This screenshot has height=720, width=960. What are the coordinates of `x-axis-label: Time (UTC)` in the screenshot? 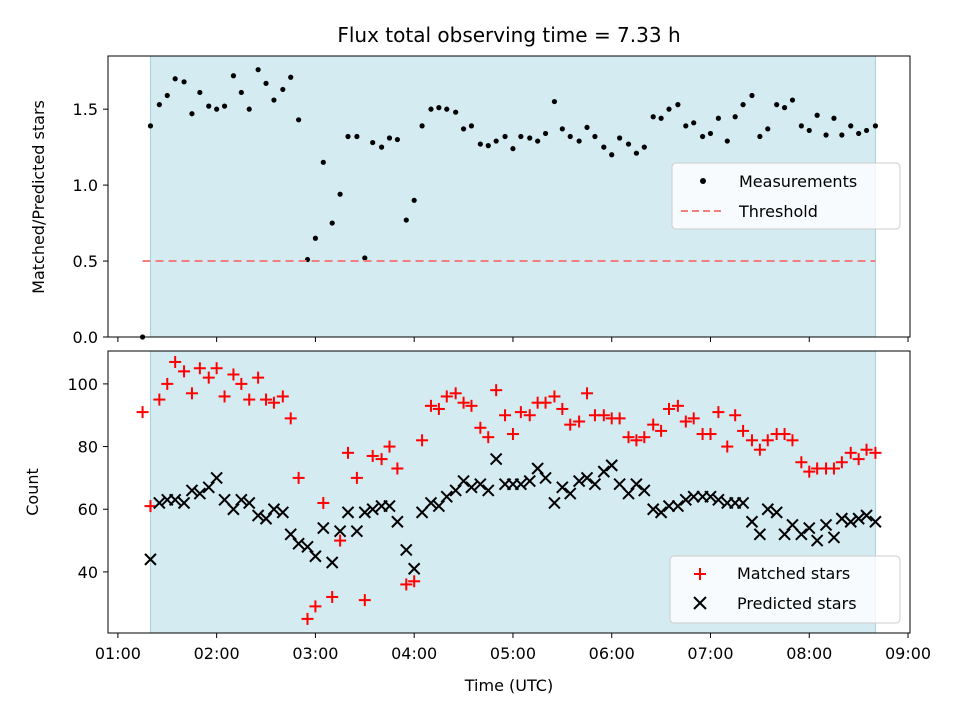 It's located at (508, 685).